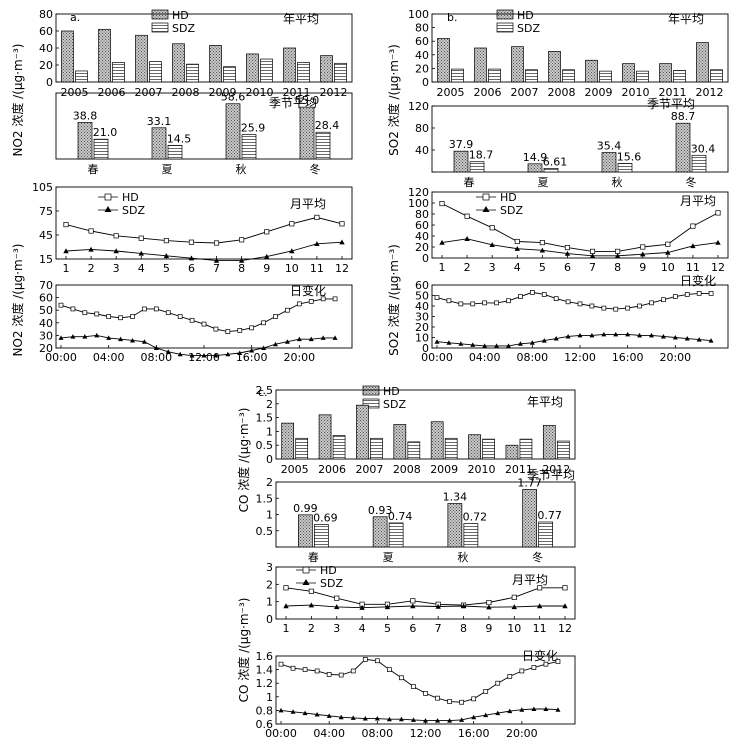 The image size is (746, 745). What do you see at coordinates (422, 306) in the screenshot?
I see `b_diurnal-ytick-label: 40` at bounding box center [422, 306].